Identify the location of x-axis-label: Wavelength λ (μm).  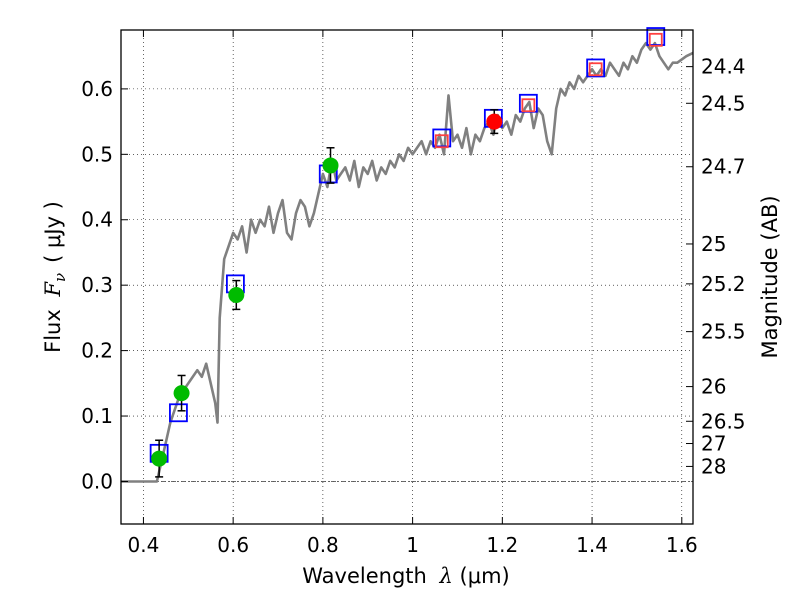
(405, 576).